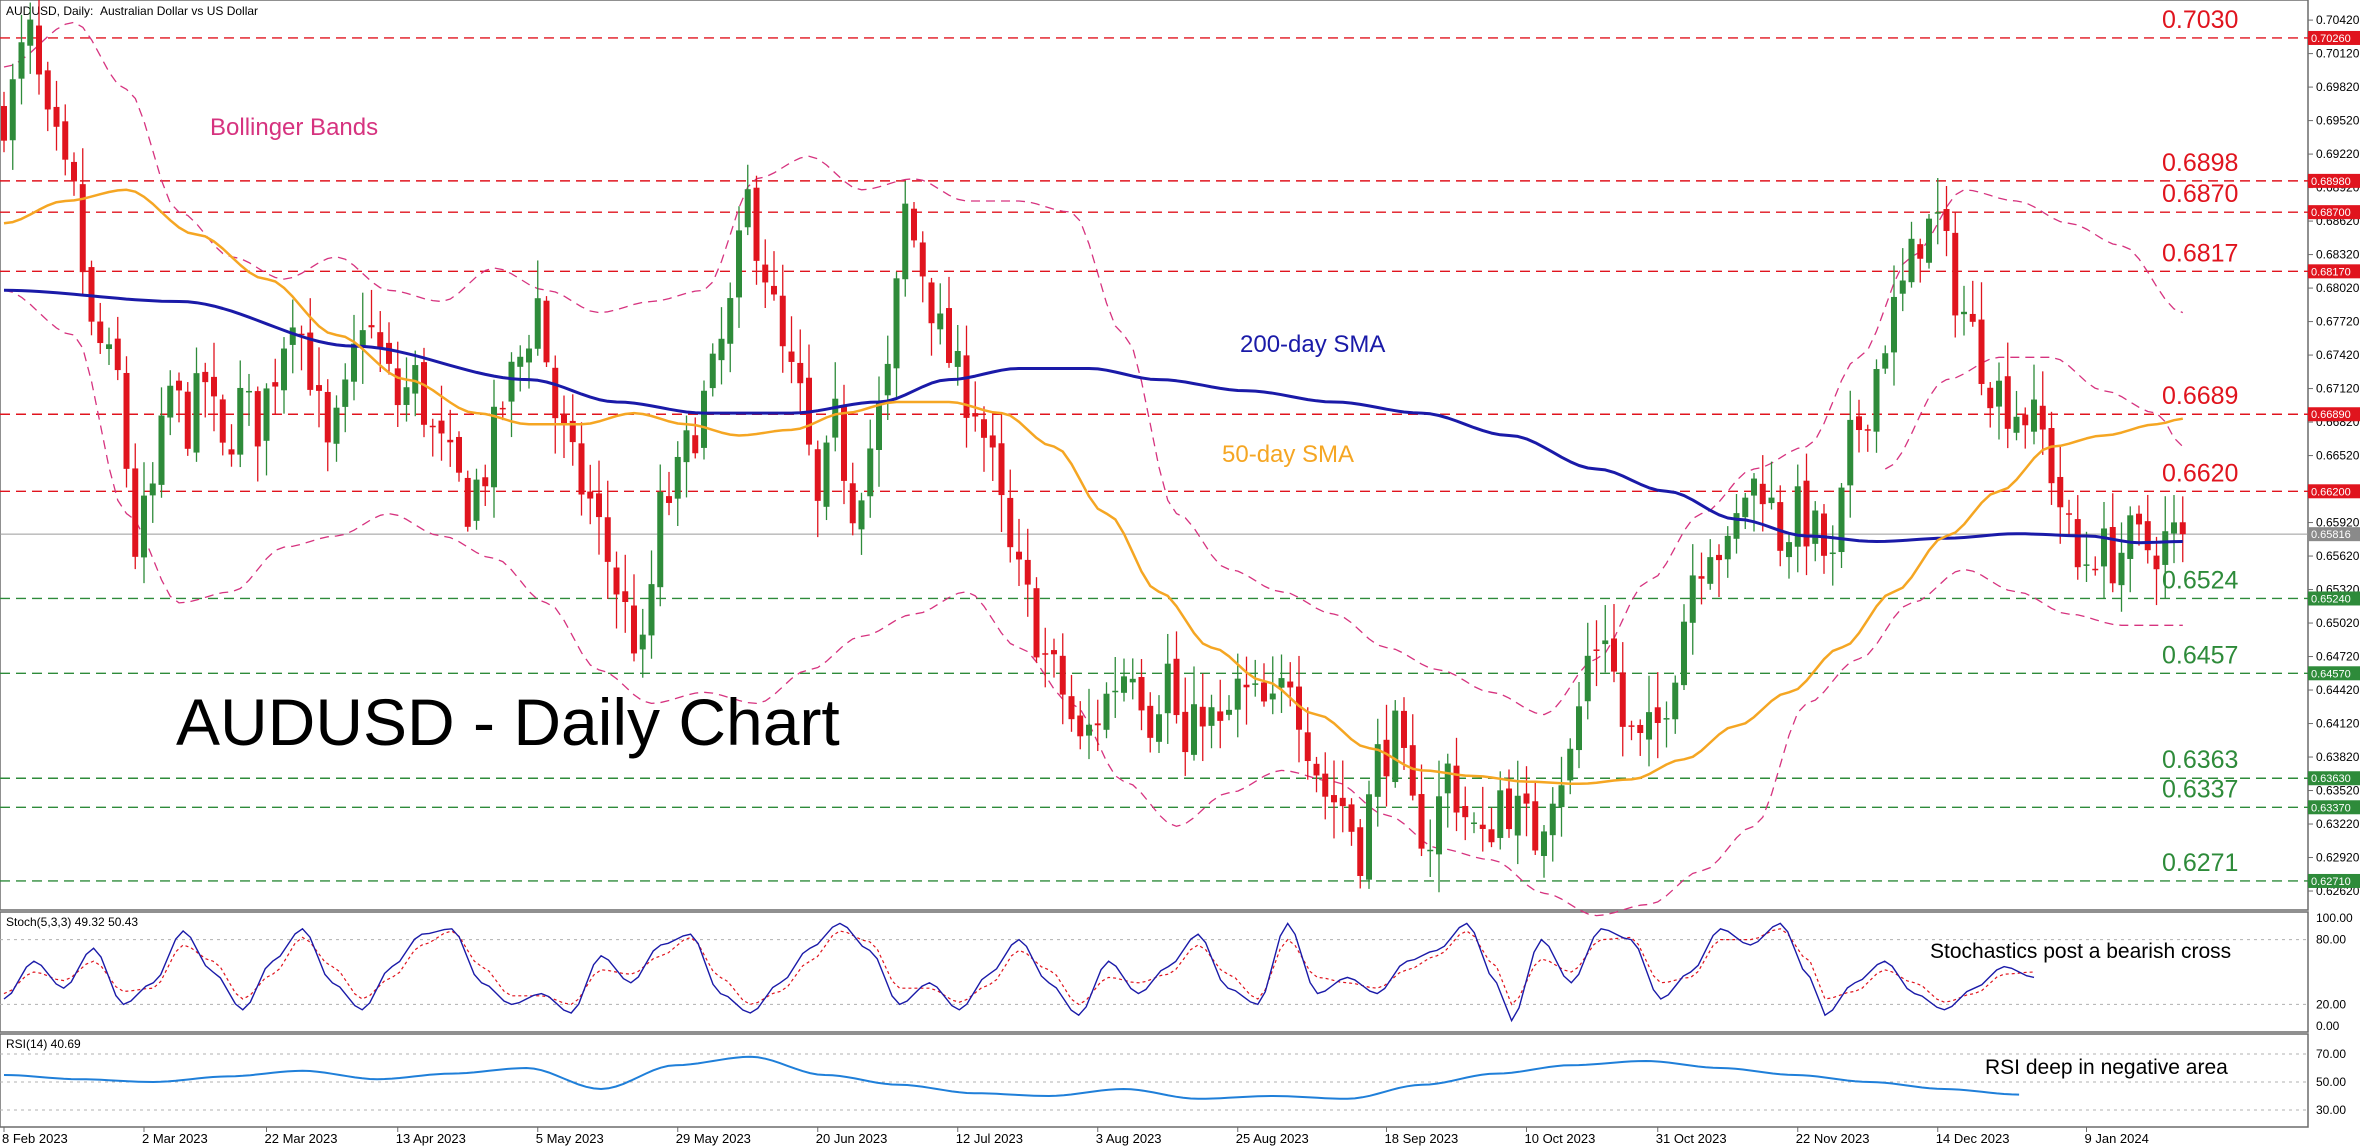  I want to click on time-label-12: 31 Oct 2023, so click(1691, 1138).